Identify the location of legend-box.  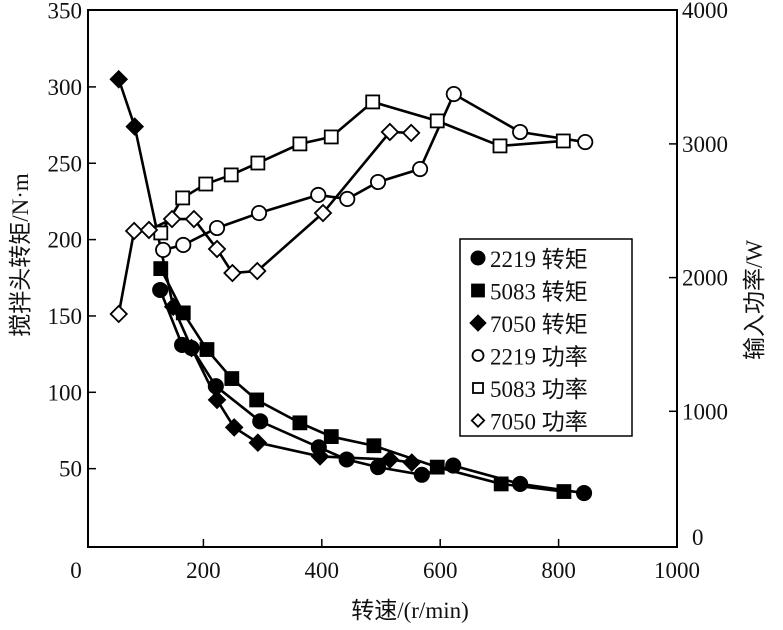
(546, 337).